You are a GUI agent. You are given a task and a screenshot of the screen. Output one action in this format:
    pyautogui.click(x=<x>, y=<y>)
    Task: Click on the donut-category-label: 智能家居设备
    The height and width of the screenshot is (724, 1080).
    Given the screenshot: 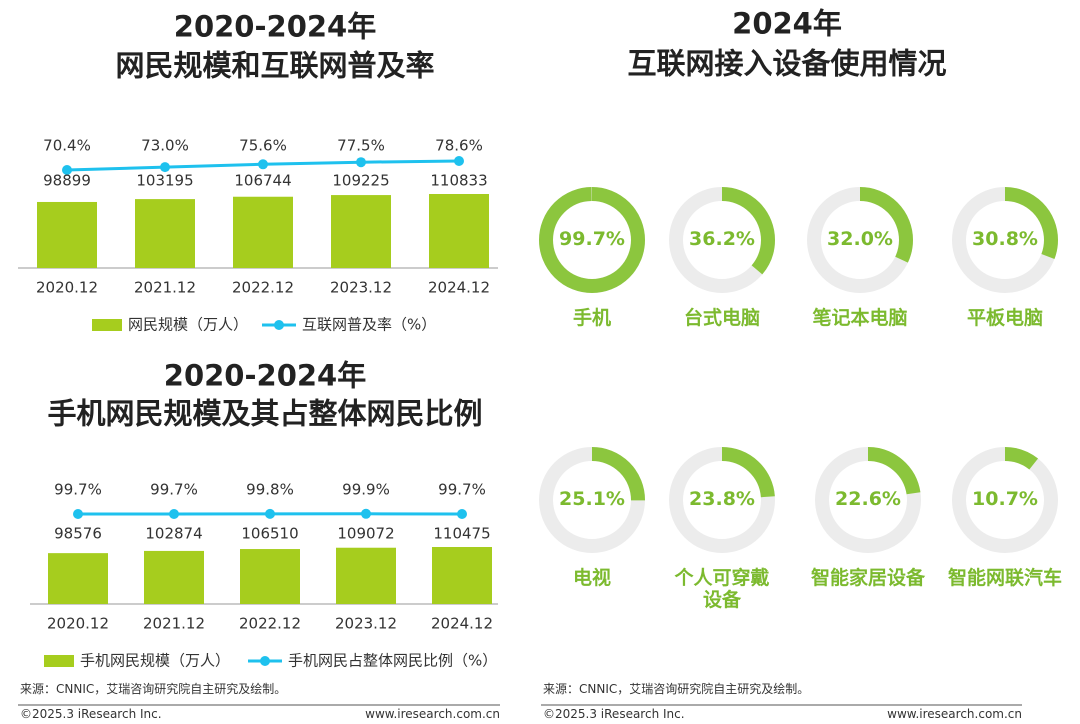 What is the action you would take?
    pyautogui.click(x=868, y=578)
    